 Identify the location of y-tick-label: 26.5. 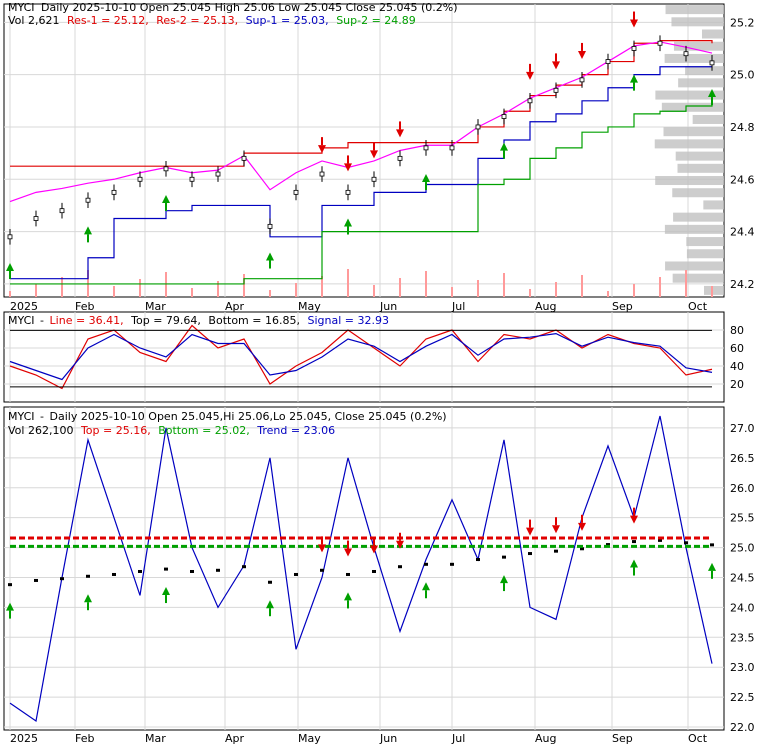
(742, 458).